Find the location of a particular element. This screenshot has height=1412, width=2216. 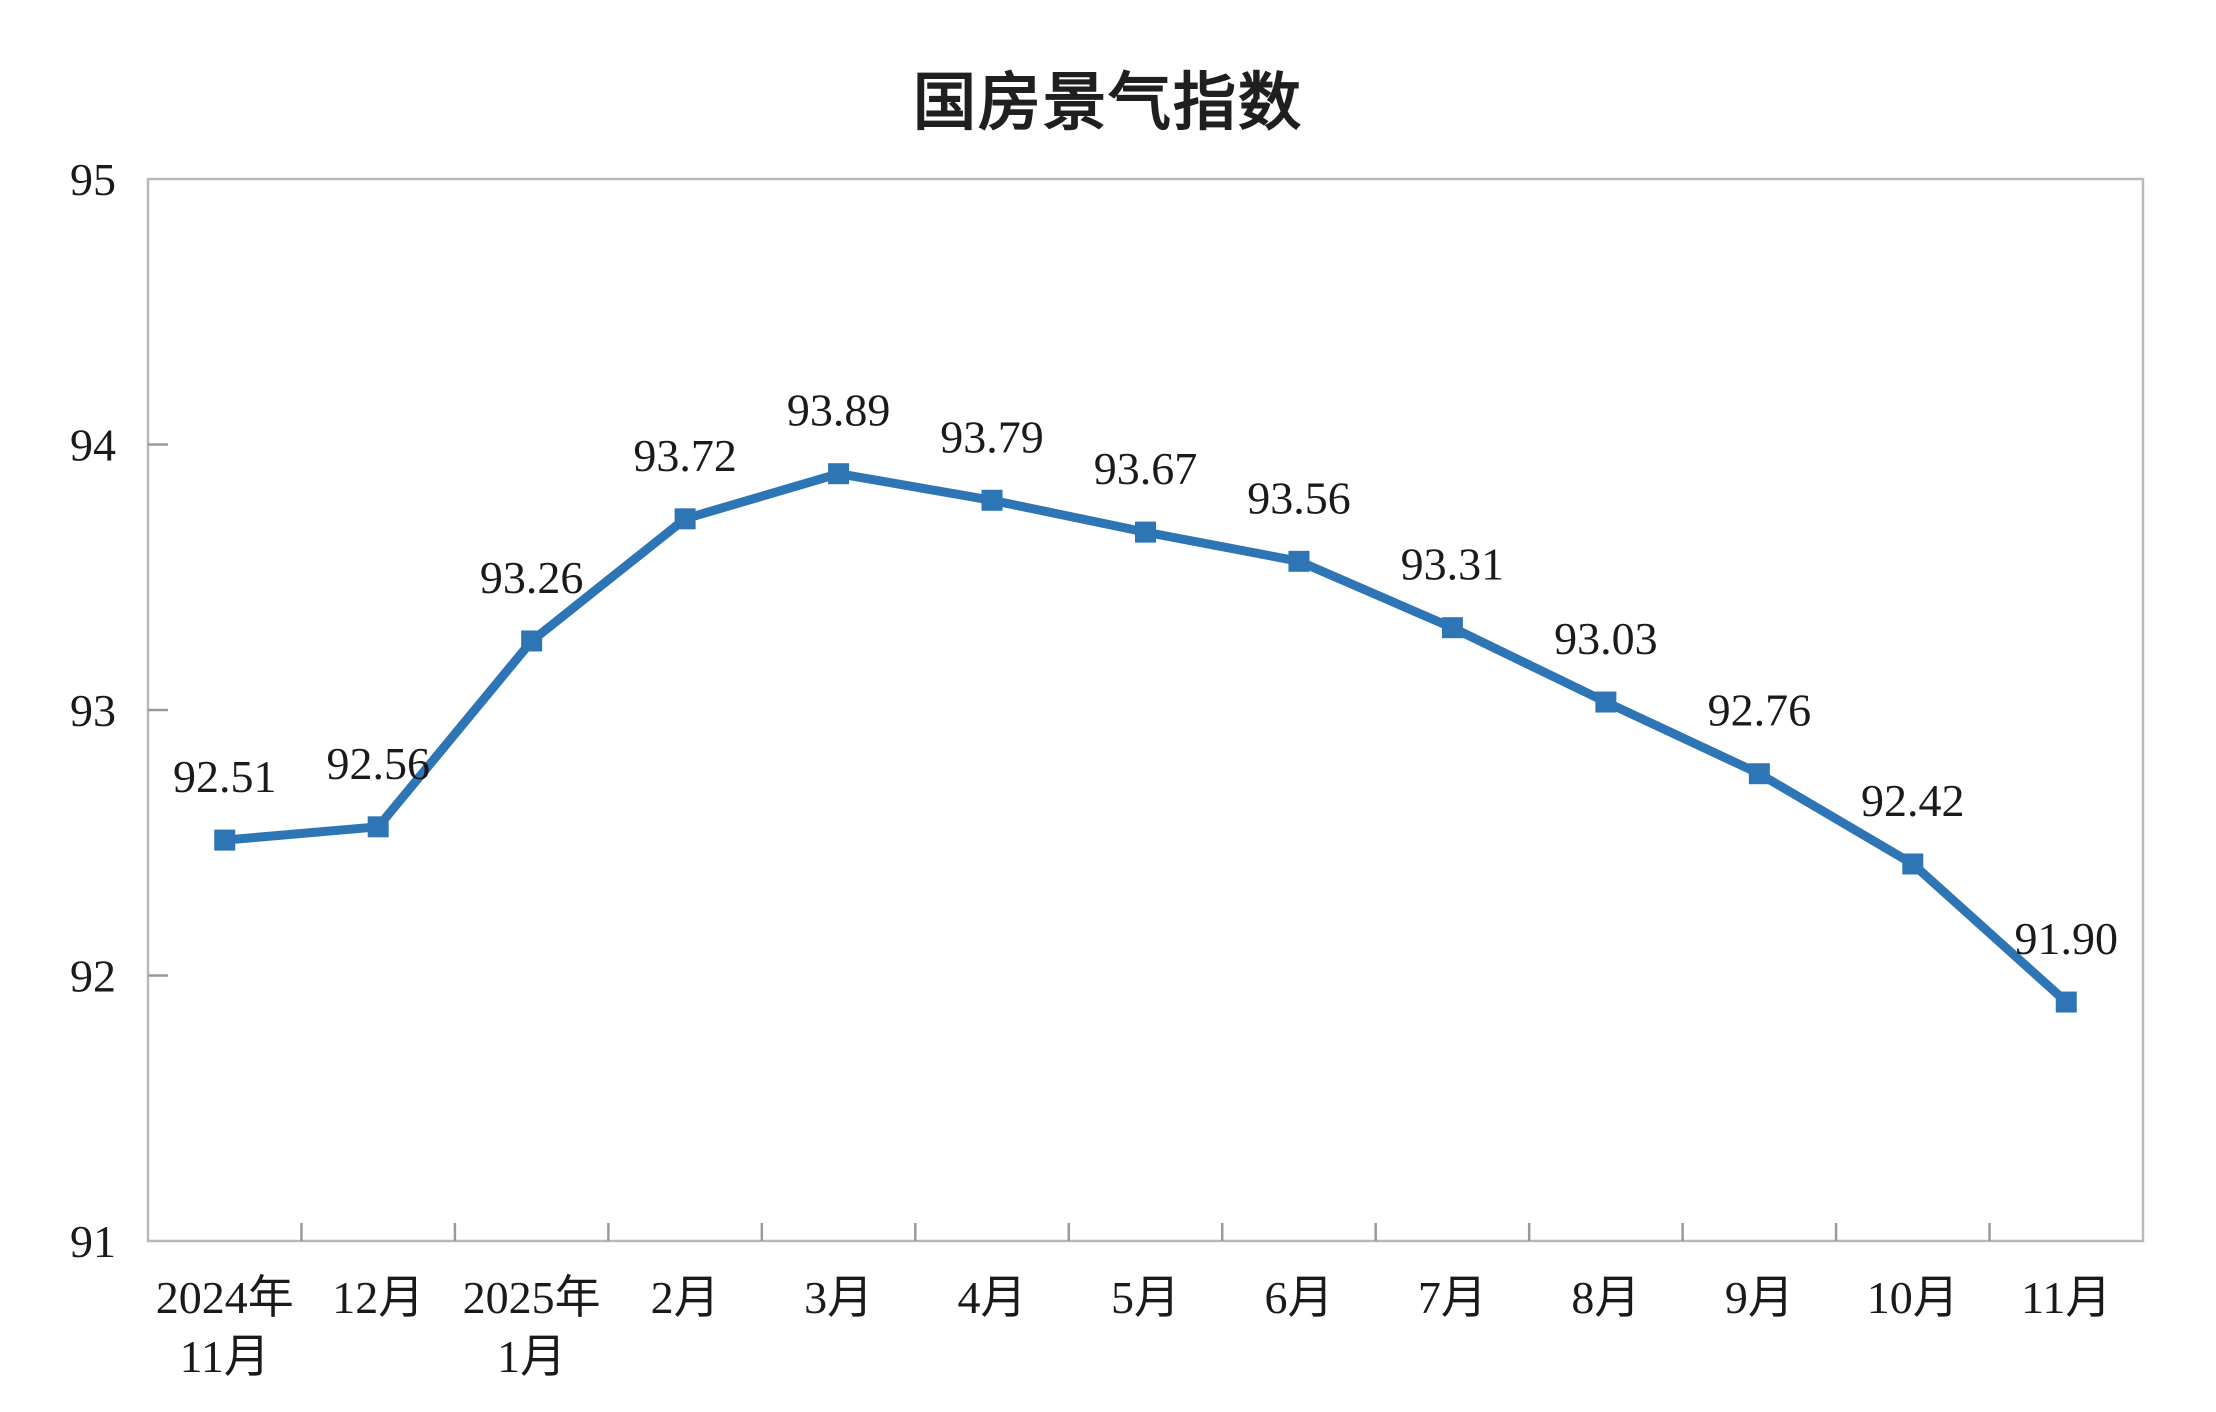

y-axis-label: 91 is located at coordinates (93, 1241).